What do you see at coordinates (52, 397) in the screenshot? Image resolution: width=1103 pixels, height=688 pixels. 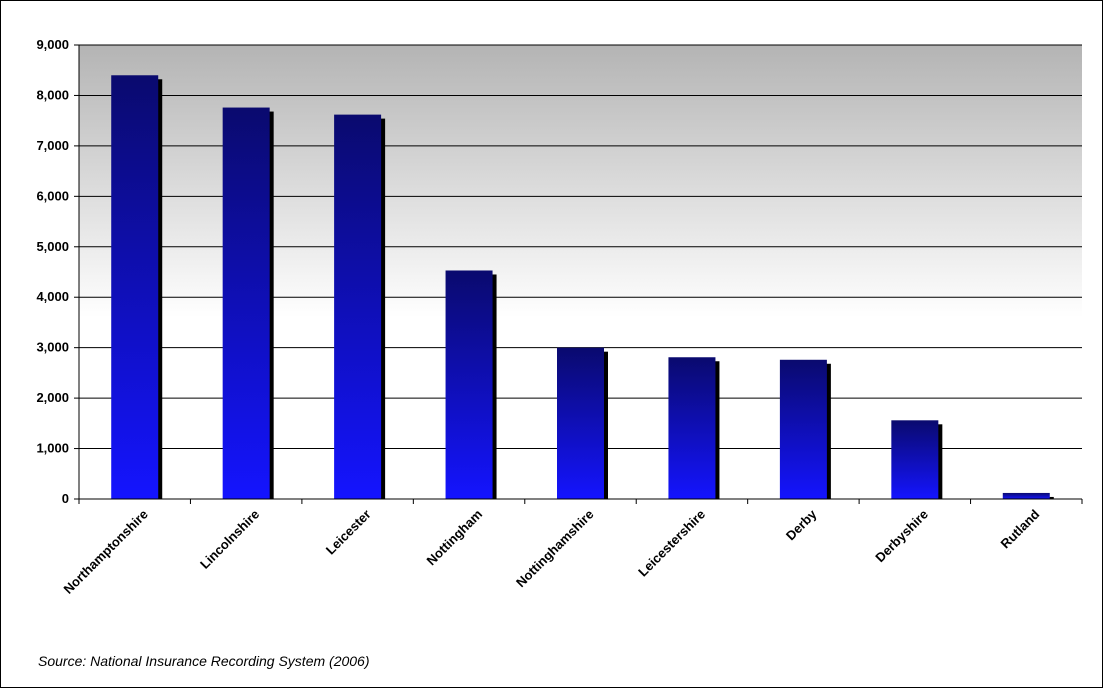 I see `y-tick-label: 2,000` at bounding box center [52, 397].